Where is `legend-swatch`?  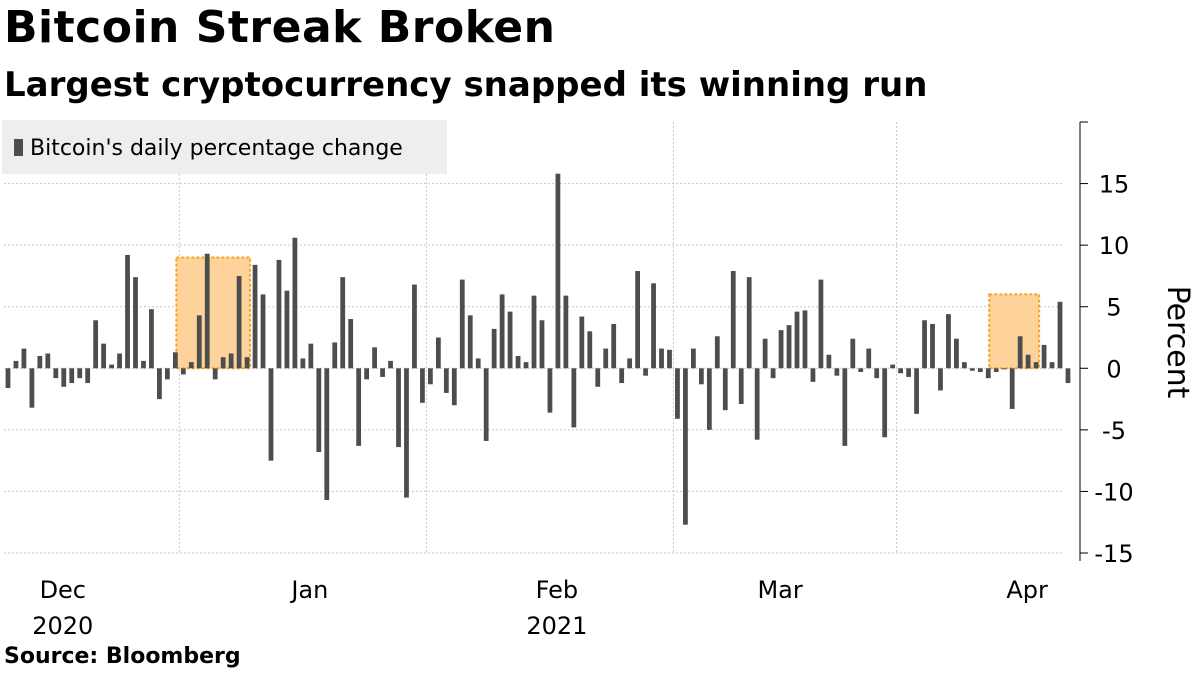 legend-swatch is located at coordinates (18, 147).